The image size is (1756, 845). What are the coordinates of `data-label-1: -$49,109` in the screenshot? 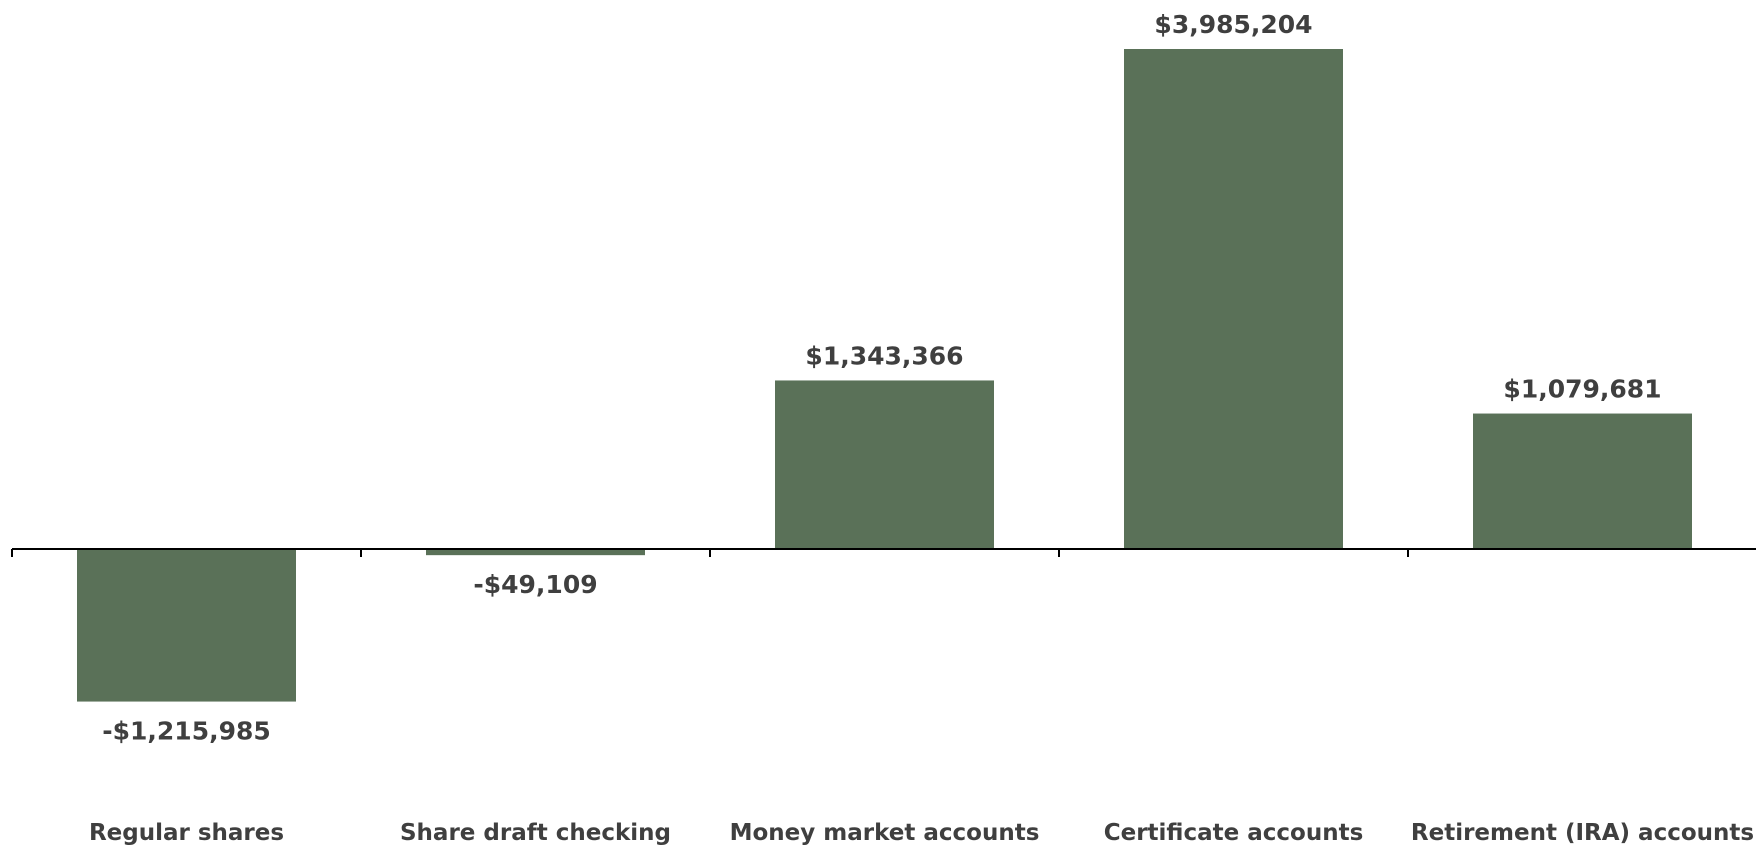 It's located at (535, 584).